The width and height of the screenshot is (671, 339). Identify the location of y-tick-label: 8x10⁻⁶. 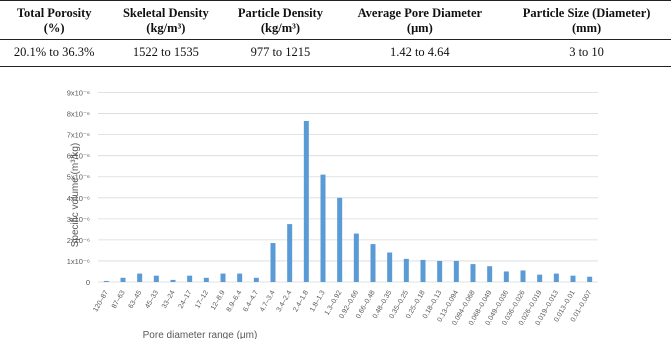
(78, 114).